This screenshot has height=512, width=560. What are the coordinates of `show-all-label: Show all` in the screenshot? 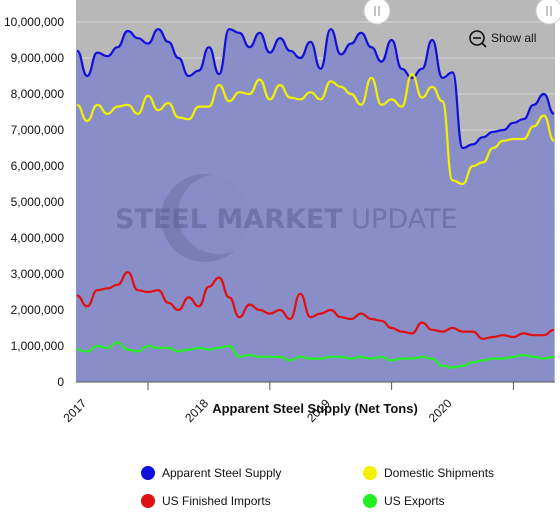 It's located at (513, 38).